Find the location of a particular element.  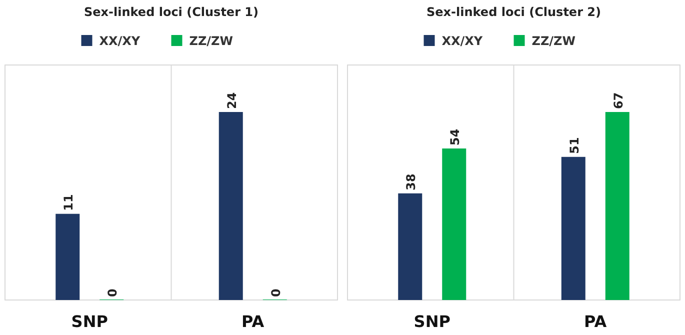

data-label: 67 is located at coordinates (618, 100).